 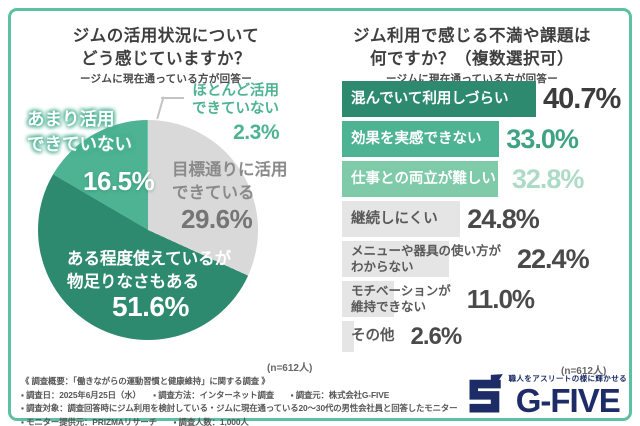 I want to click on bar-zone: その他, so click(x=373, y=336).